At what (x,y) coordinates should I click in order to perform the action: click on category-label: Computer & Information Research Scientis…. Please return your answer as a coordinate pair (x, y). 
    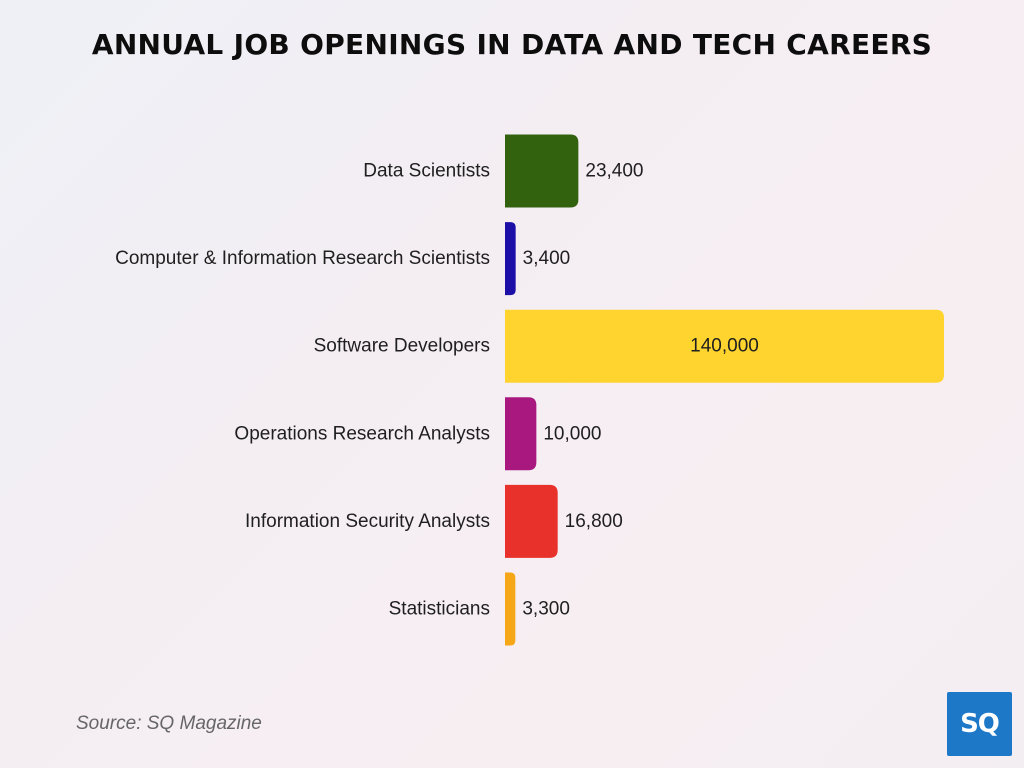
    Looking at the image, I should click on (302, 258).